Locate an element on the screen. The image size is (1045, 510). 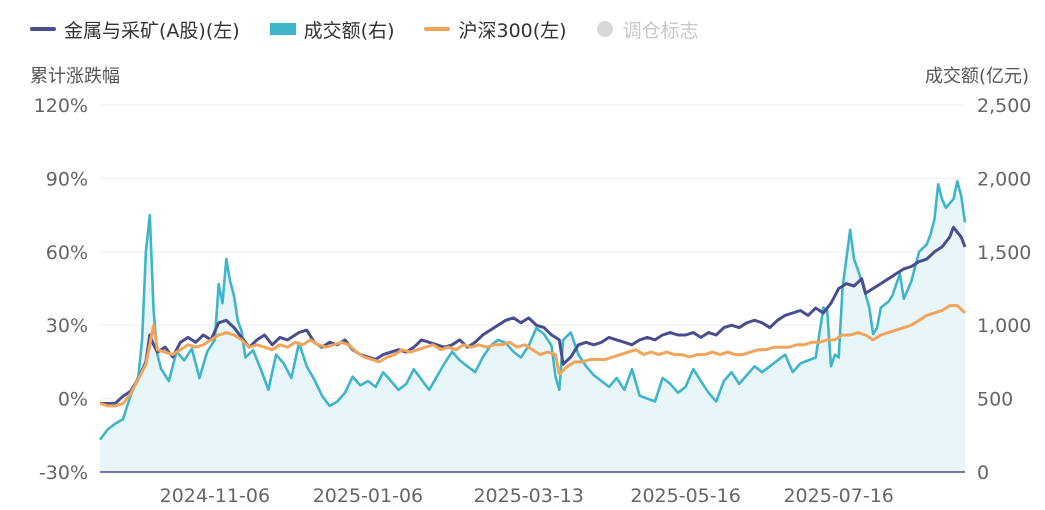
left-axis-tick-label: -30% is located at coordinates (63, 473).